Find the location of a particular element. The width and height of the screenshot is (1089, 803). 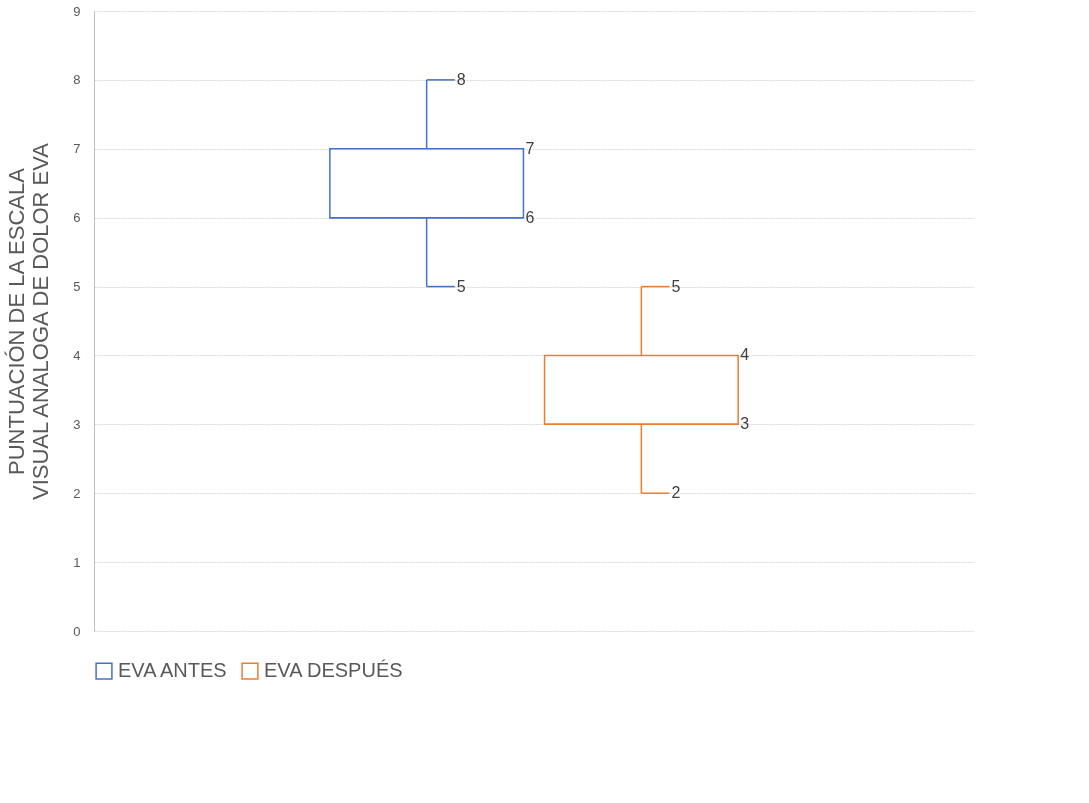

y-tick-label: 9 is located at coordinates (77, 11).